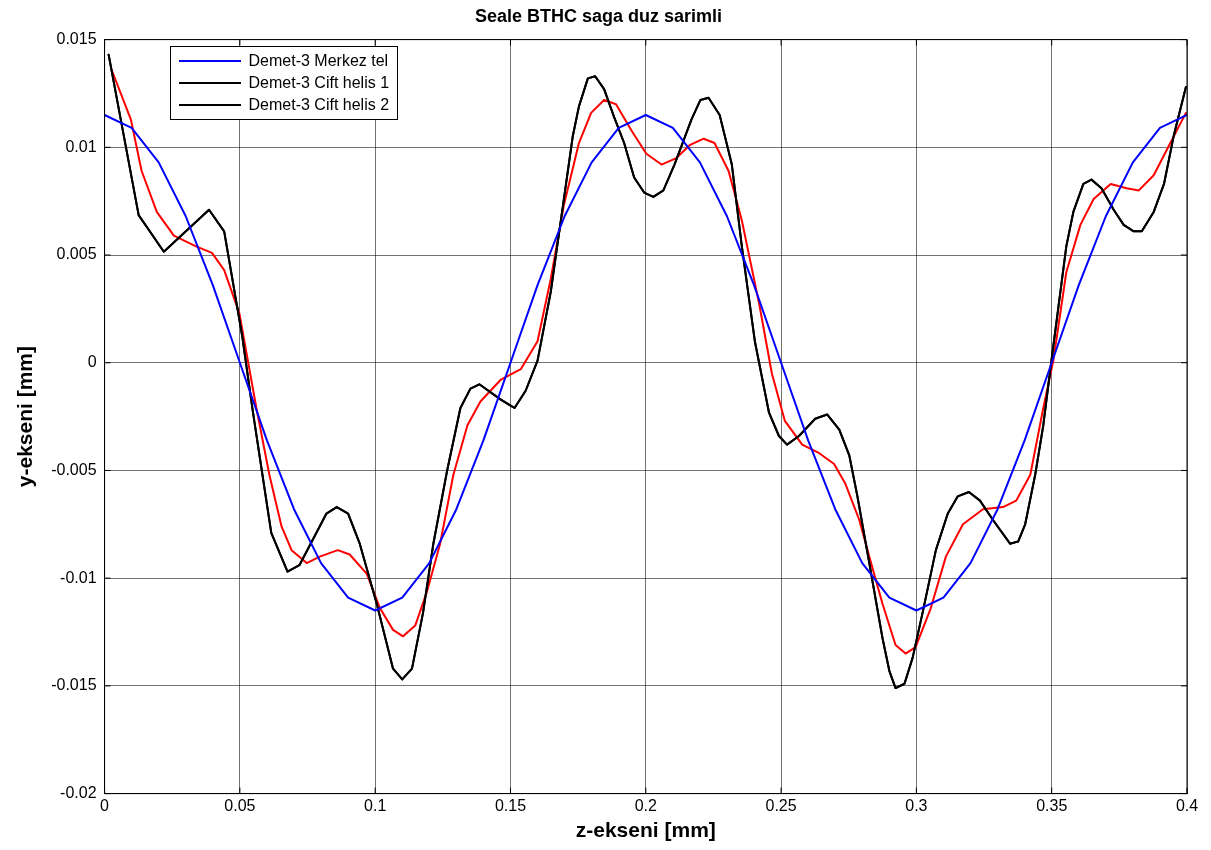  Describe the element at coordinates (645, 830) in the screenshot. I see `x-axis-title: z-ekseni [mm]` at that location.